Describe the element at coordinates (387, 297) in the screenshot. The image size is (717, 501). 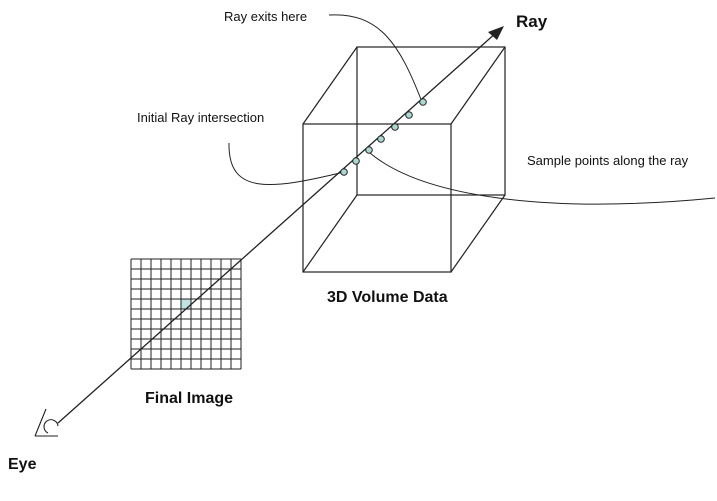
I see `volume-label: 3D Volume Data` at that location.